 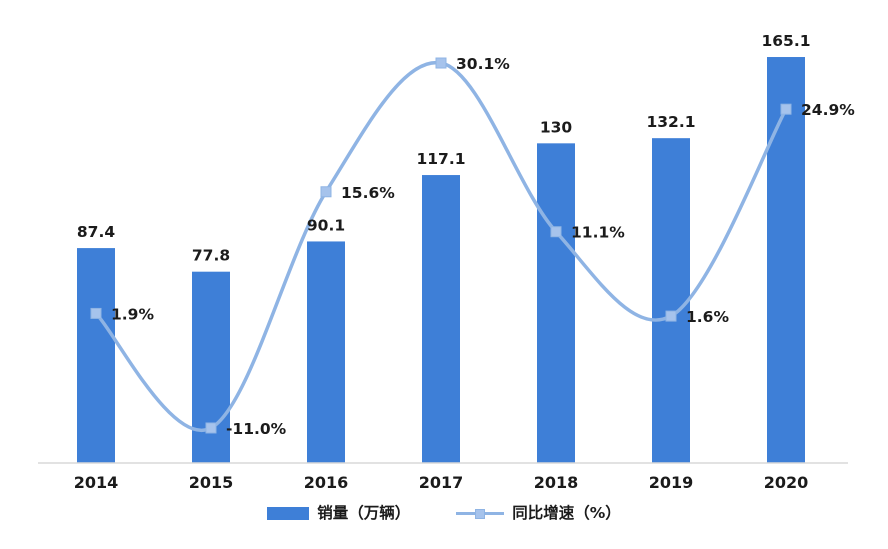 I want to click on legend-item-growth: 同比增速（%）, so click(x=538, y=513).